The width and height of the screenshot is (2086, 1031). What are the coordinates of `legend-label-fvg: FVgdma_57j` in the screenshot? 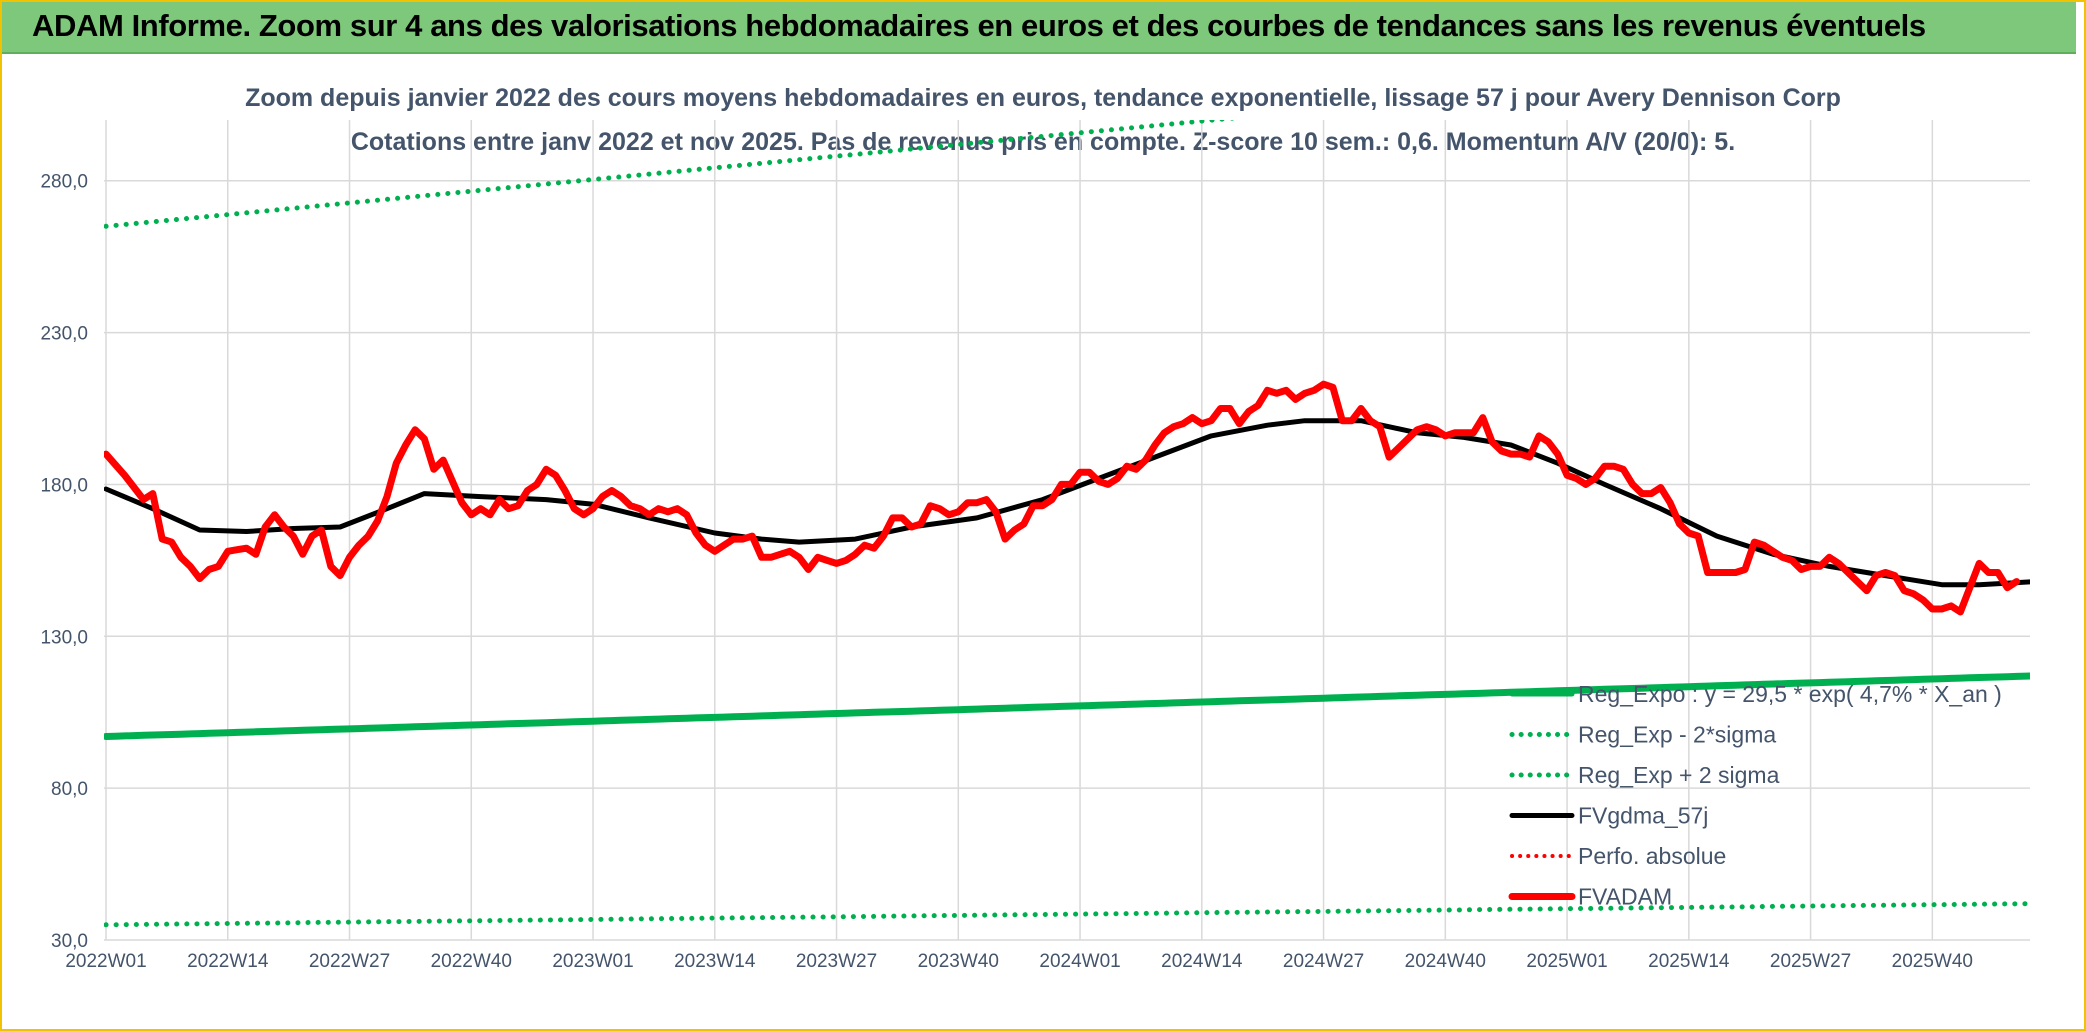 It's located at (1643, 816).